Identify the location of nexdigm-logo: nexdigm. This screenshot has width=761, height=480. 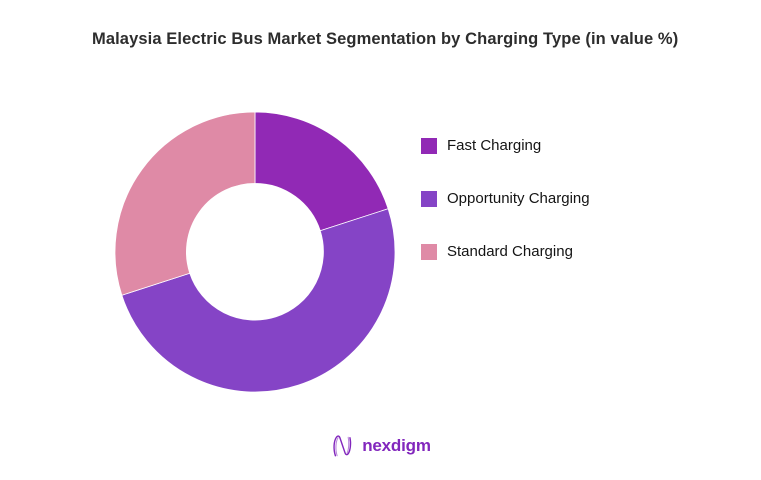
(380, 446).